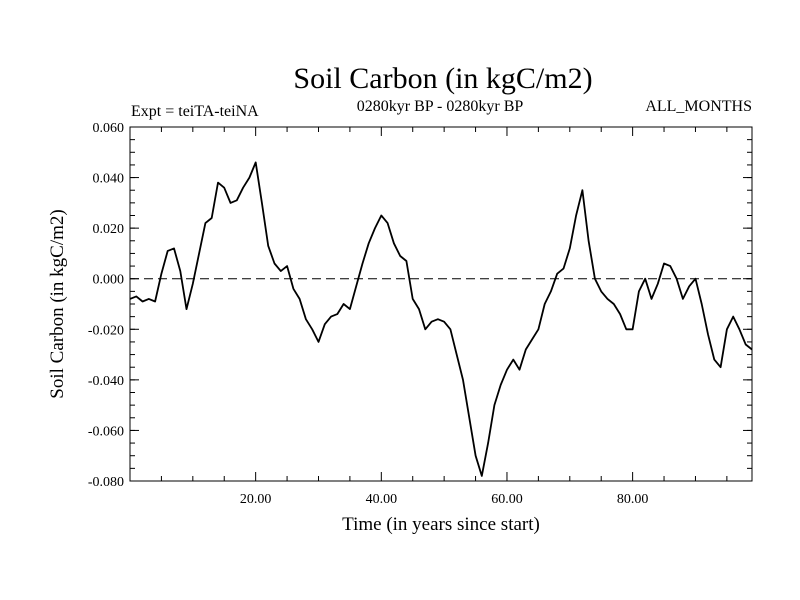 The height and width of the screenshot is (600, 800). I want to click on x-tick-label: 60.00, so click(507, 499).